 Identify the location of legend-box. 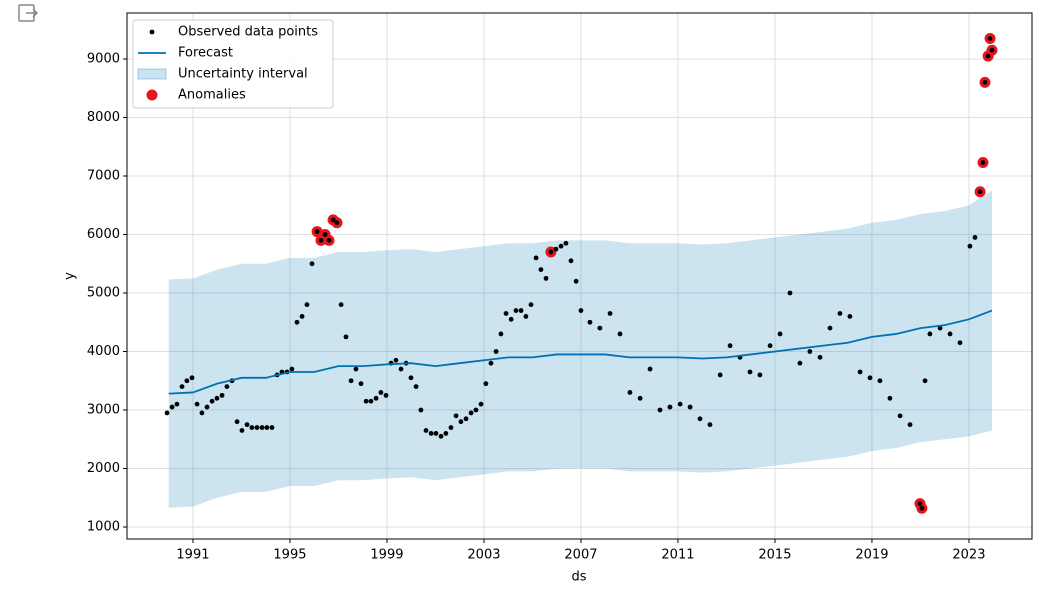
(233, 64).